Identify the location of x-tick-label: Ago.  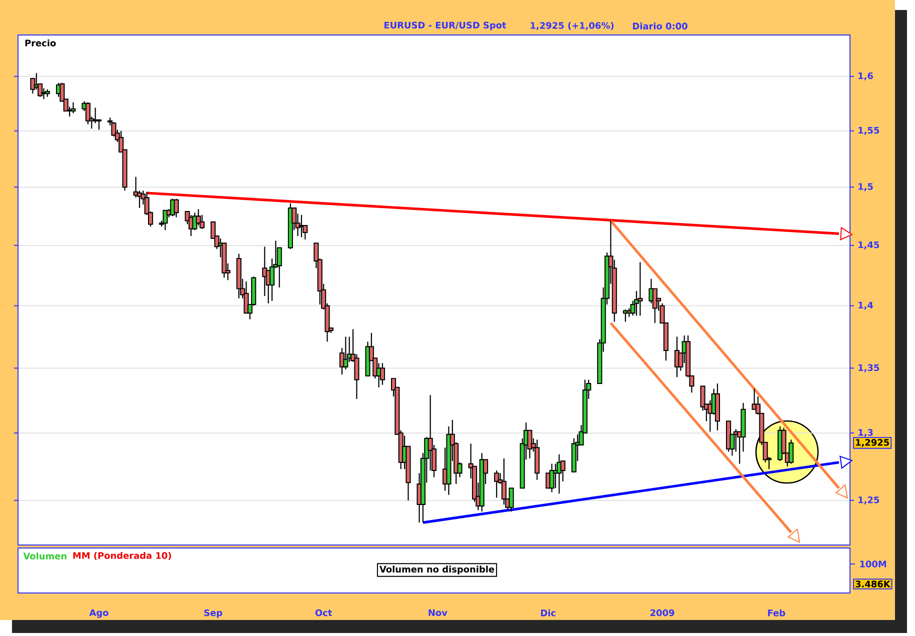
(98, 613).